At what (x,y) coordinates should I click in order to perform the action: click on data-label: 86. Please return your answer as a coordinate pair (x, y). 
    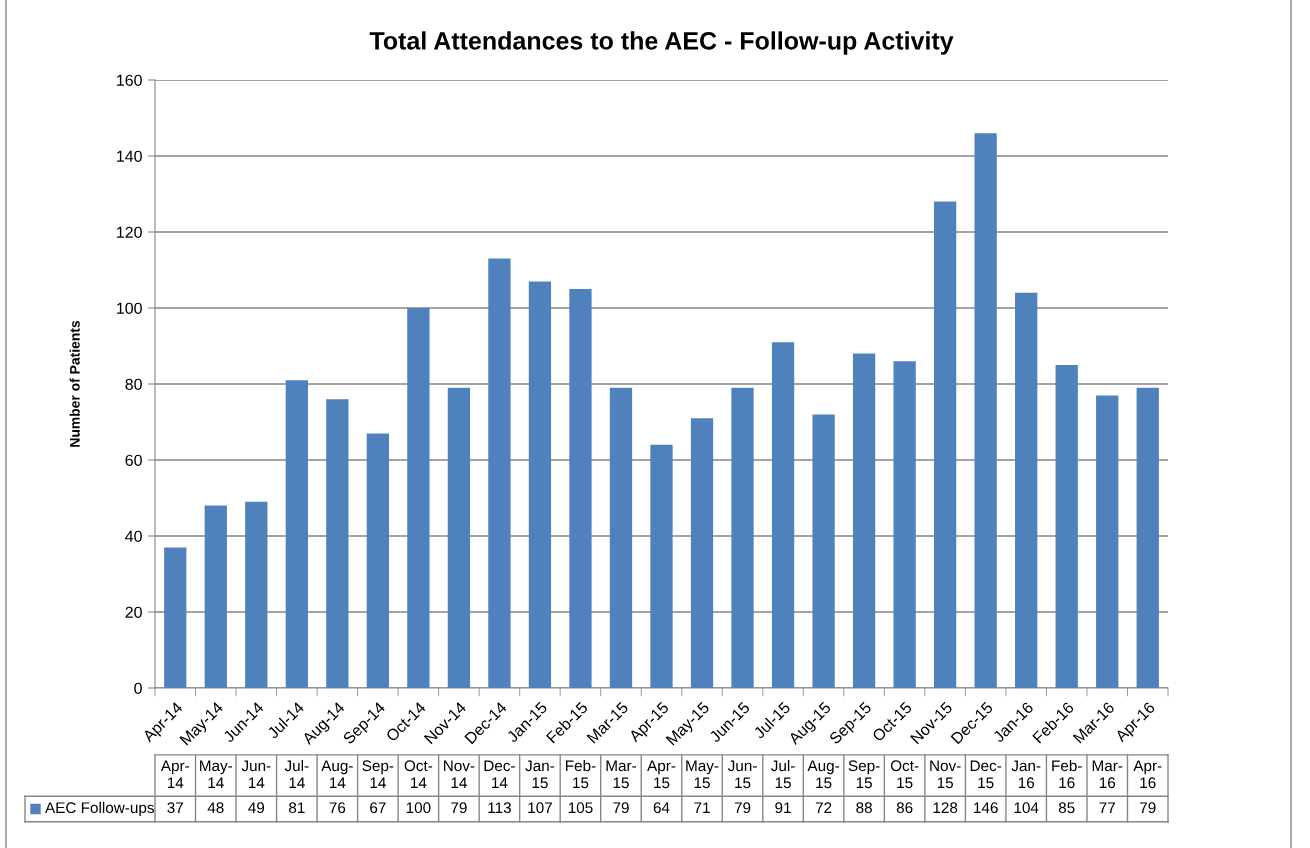
    Looking at the image, I should click on (904, 808).